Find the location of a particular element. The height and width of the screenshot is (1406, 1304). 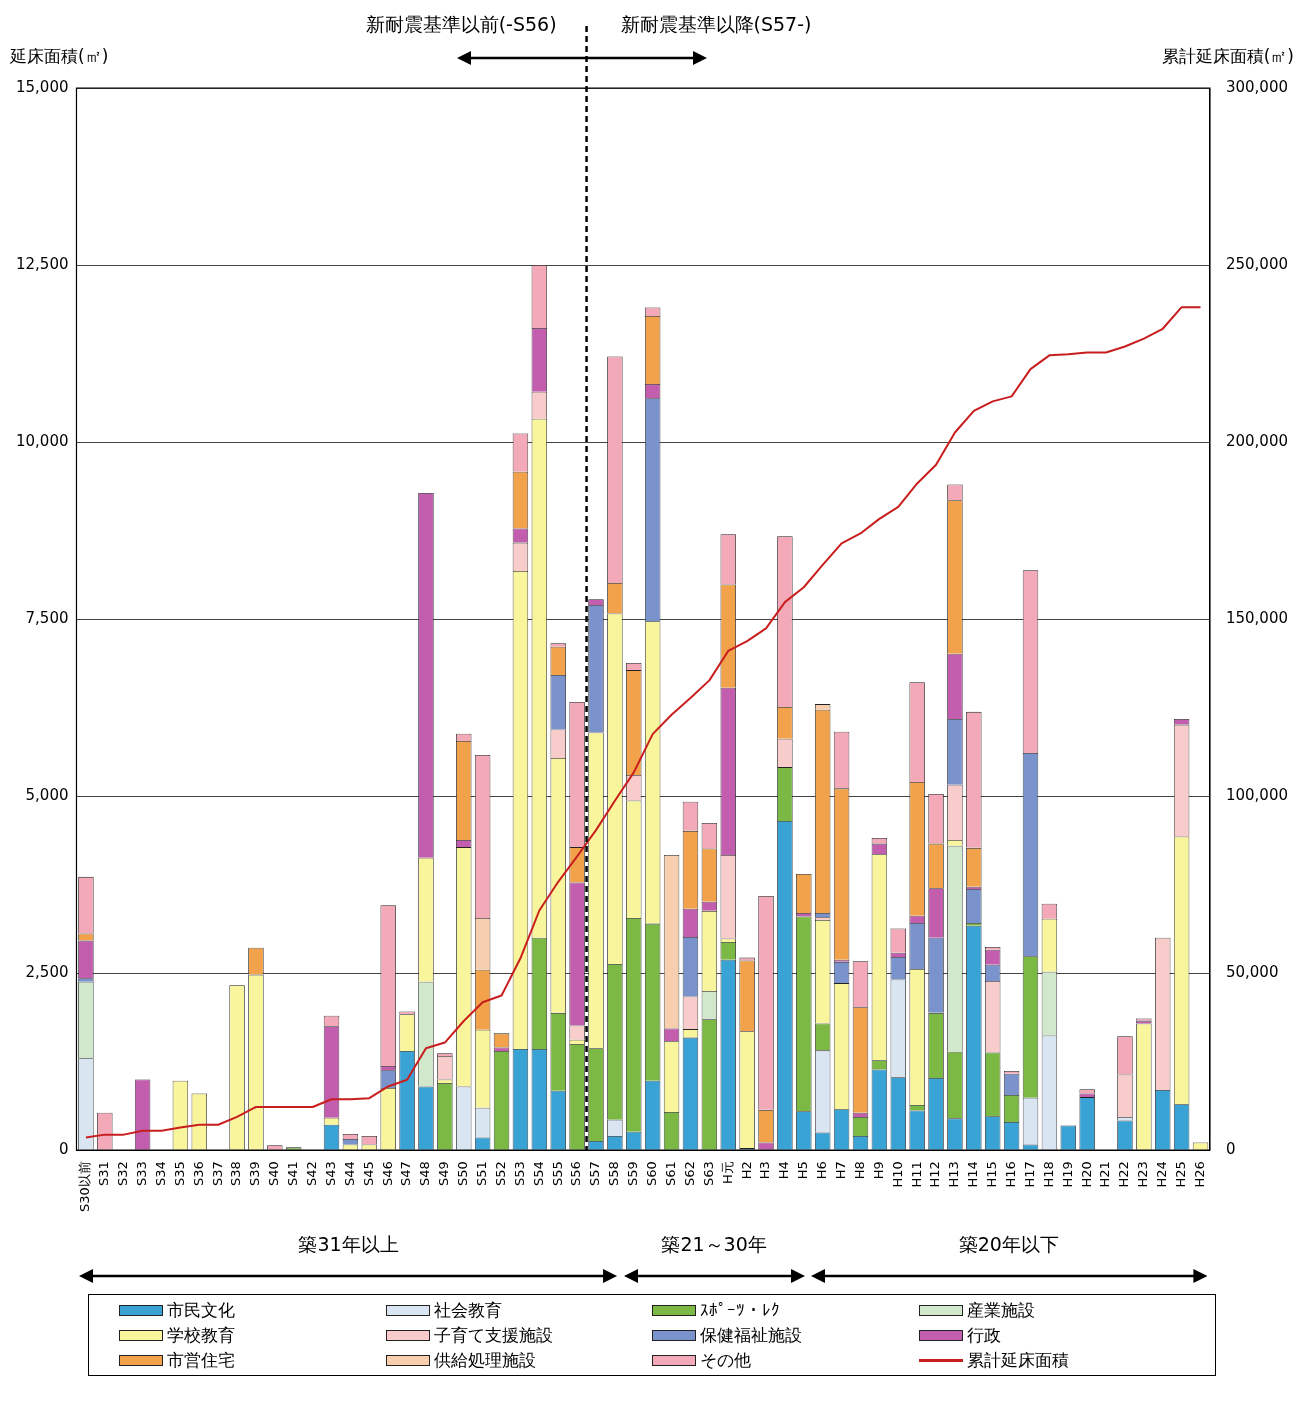

x-tick-label: H20 is located at coordinates (1086, 1174).